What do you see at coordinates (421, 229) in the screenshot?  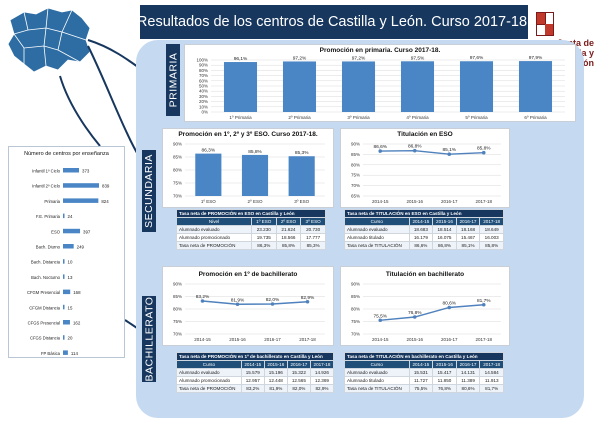 I see `table-cell: 18.683` at bounding box center [421, 229].